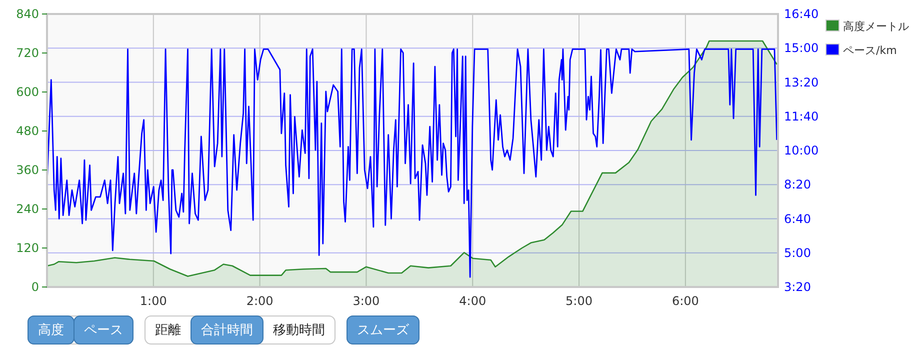 This screenshot has width=916, height=356. Describe the element at coordinates (797, 185) in the screenshot. I see `y2-tick-label: 8:20` at that location.